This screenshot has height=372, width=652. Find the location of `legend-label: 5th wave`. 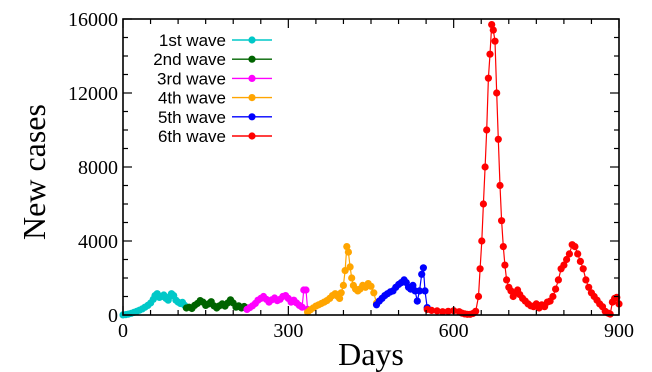

legend-label: 5th wave is located at coordinates (192, 117).